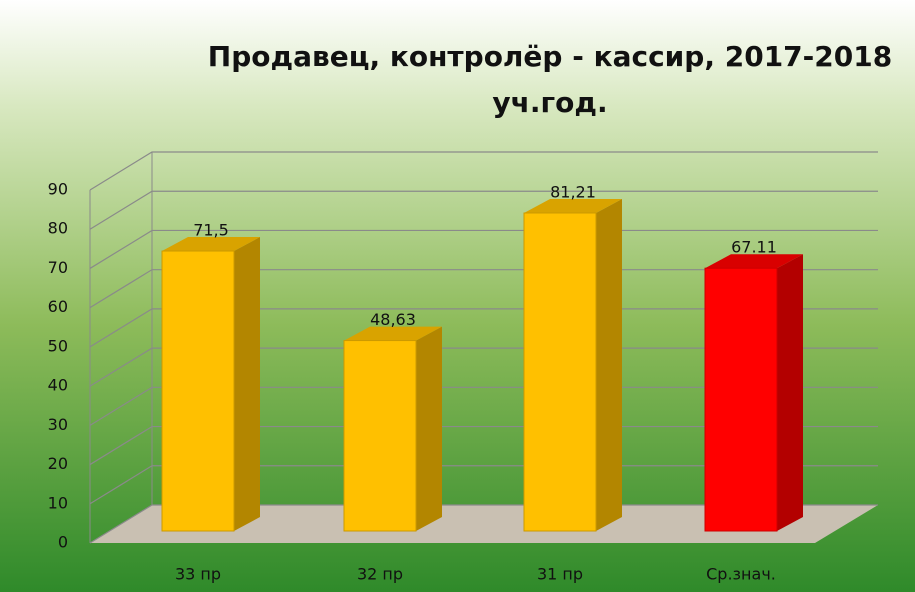  Describe the element at coordinates (741, 574) in the screenshot. I see `x-tick-label: Ср.знач.` at that location.